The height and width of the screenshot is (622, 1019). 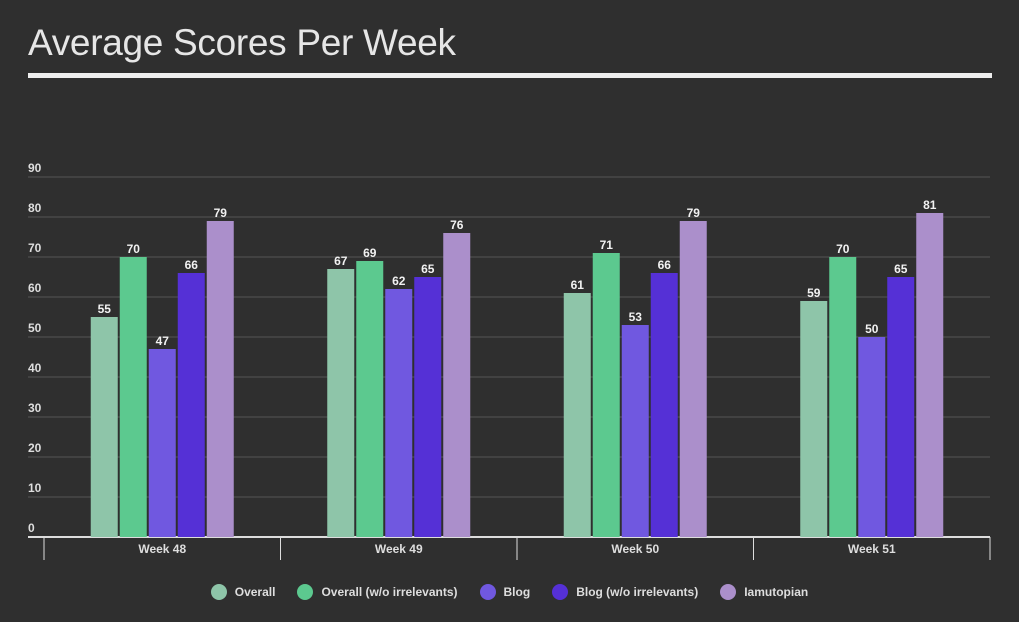 I want to click on x-tick-label: Week 51, so click(x=872, y=549).